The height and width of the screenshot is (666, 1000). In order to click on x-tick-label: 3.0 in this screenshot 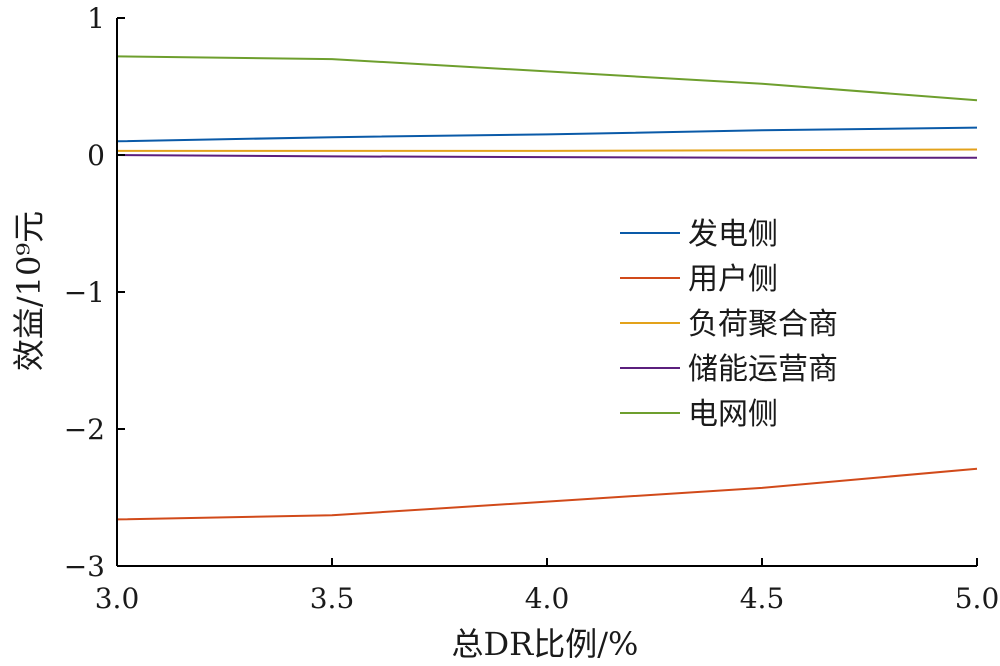, I will do `click(117, 598)`.